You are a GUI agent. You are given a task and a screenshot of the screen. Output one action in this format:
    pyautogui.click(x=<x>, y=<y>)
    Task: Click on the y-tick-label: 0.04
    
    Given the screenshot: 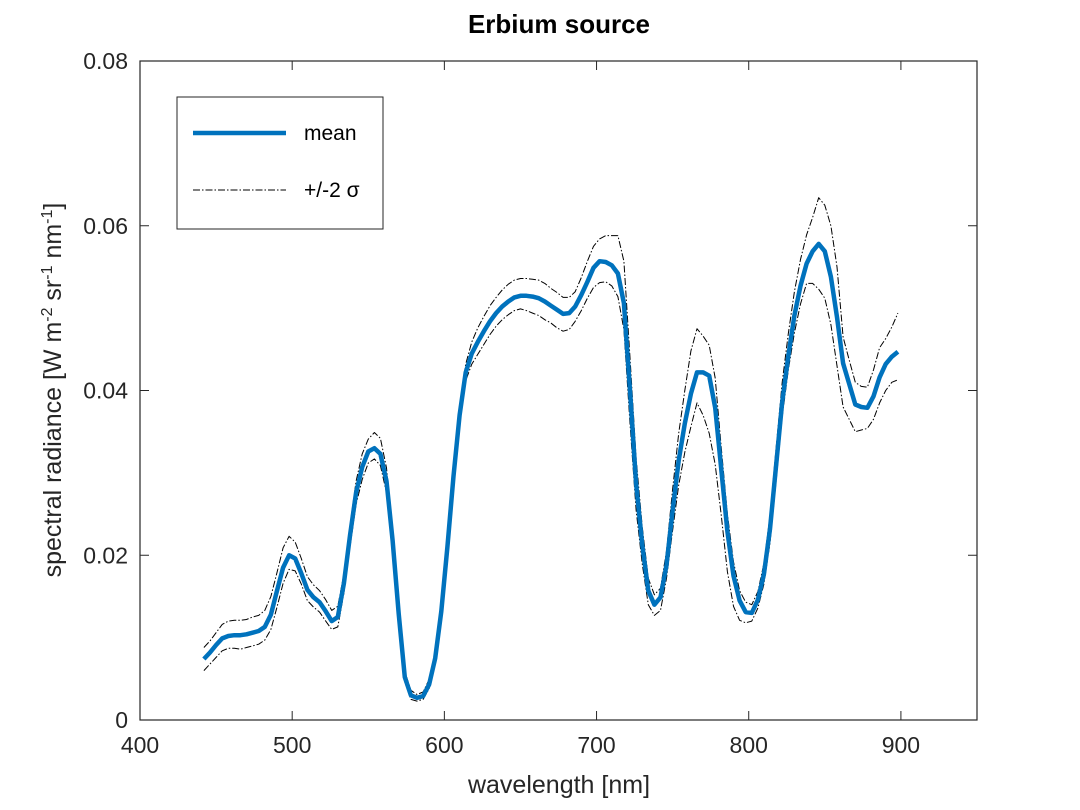 What is the action you would take?
    pyautogui.click(x=105, y=391)
    